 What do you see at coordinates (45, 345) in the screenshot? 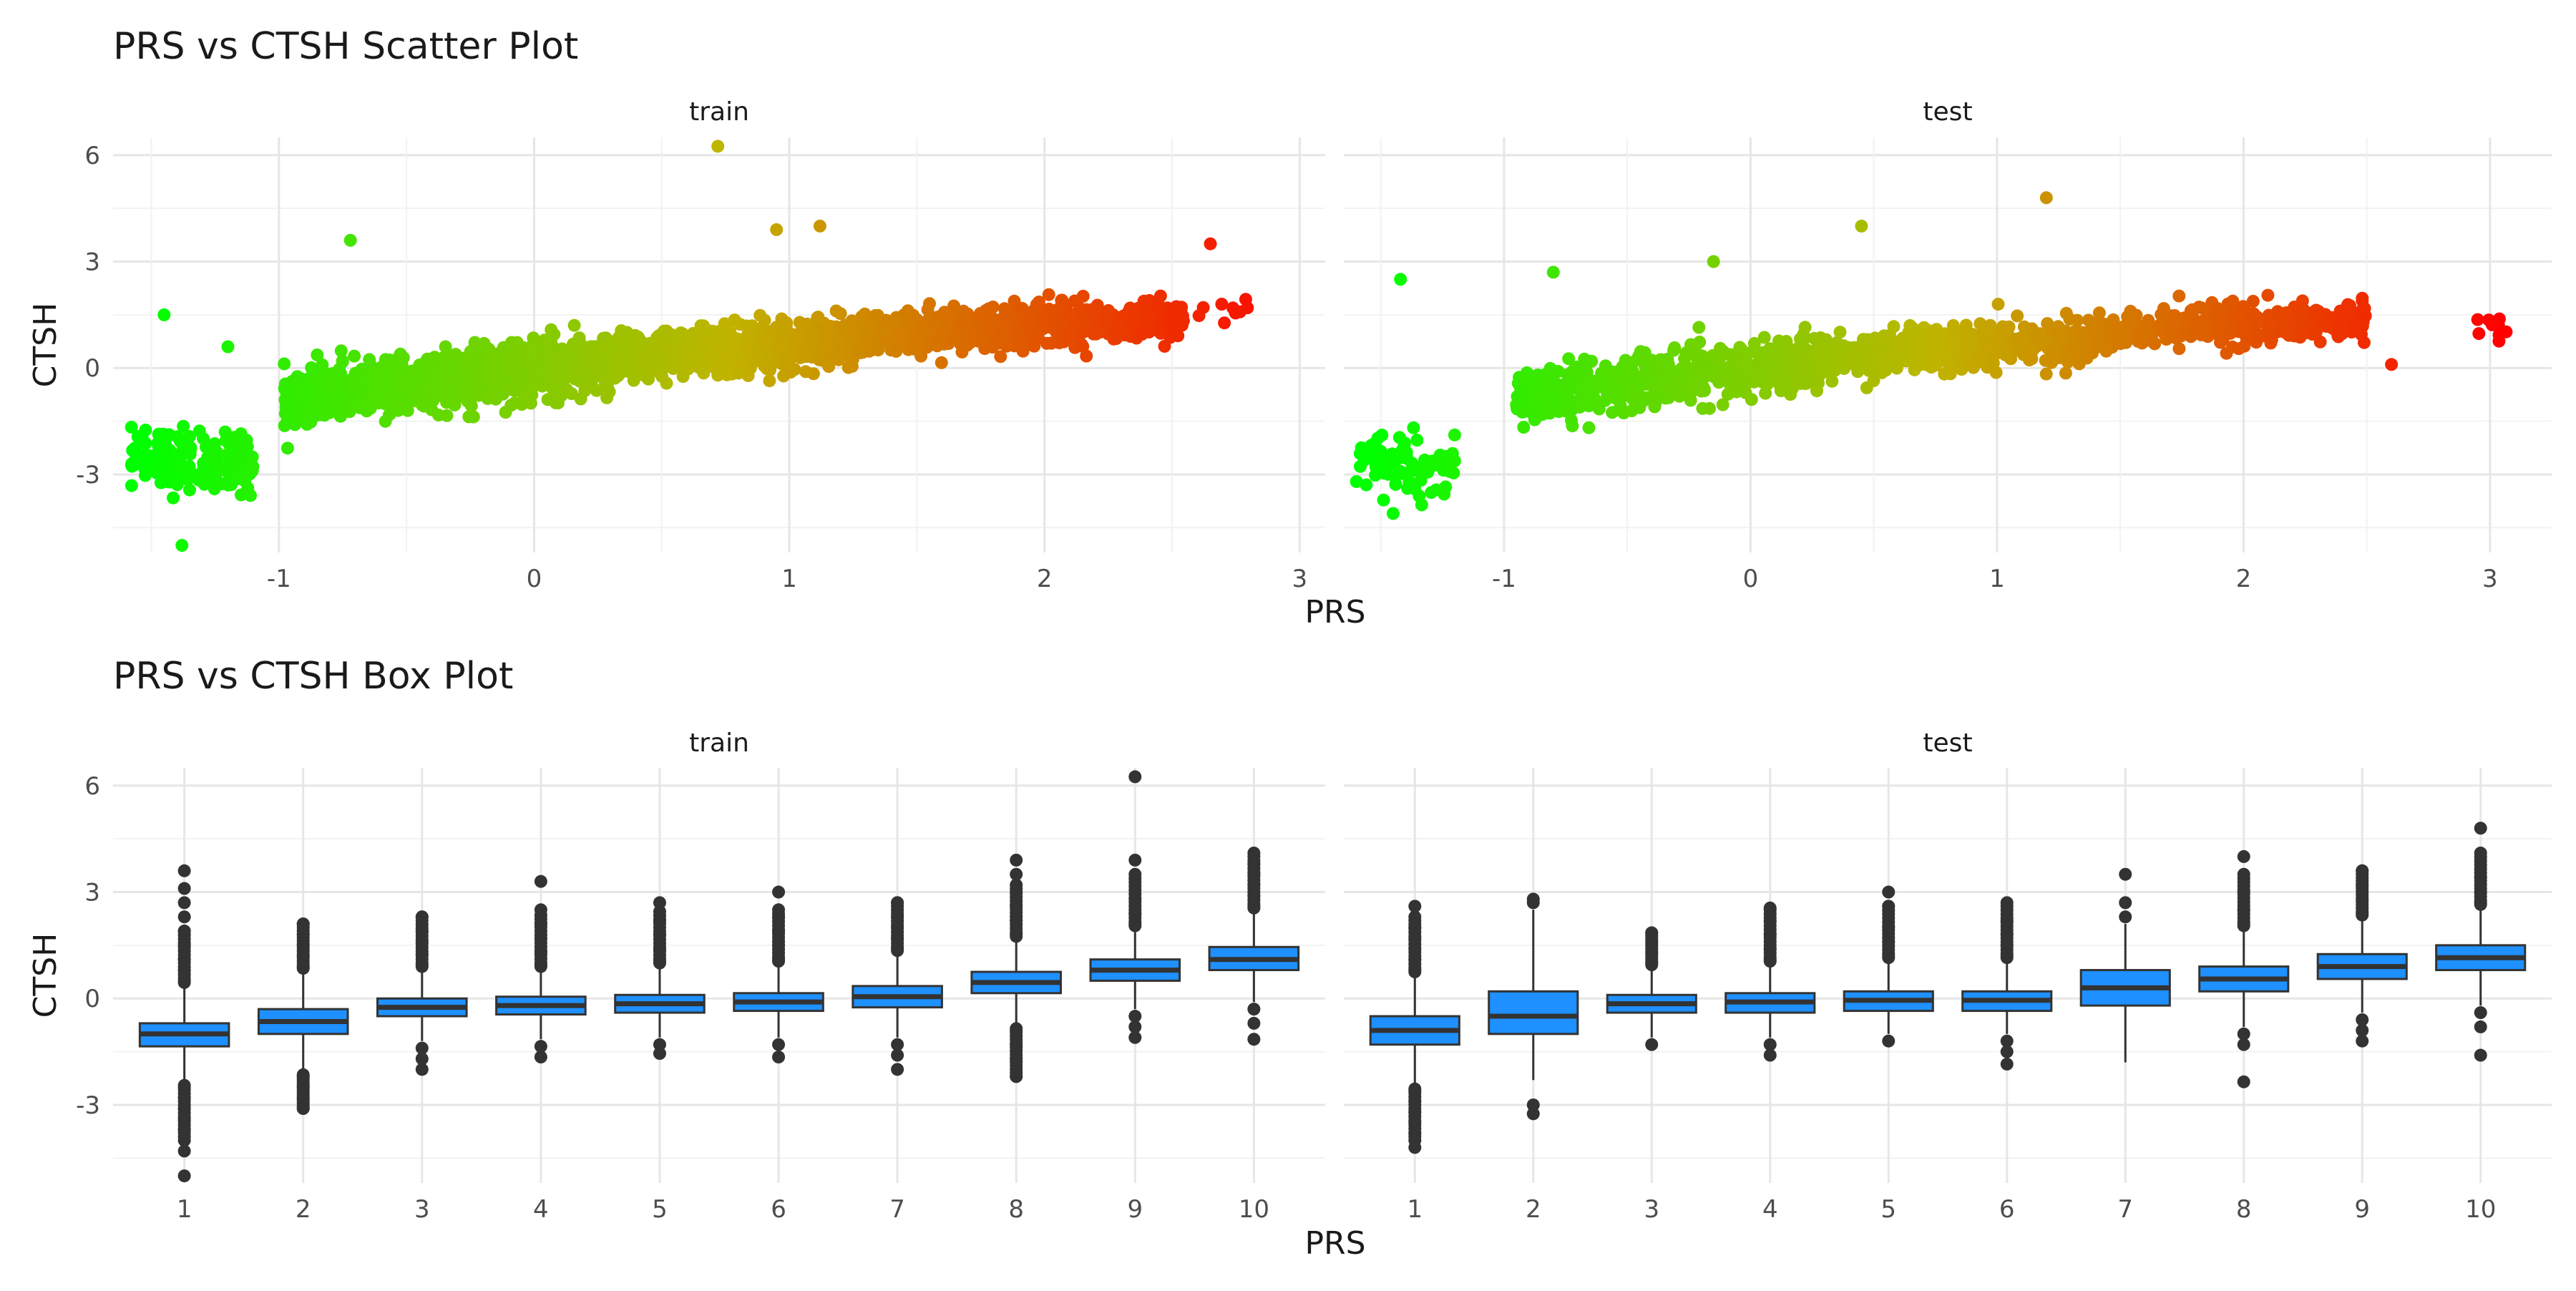
I see `scatter-y-axis-label: CTSH` at bounding box center [45, 345].